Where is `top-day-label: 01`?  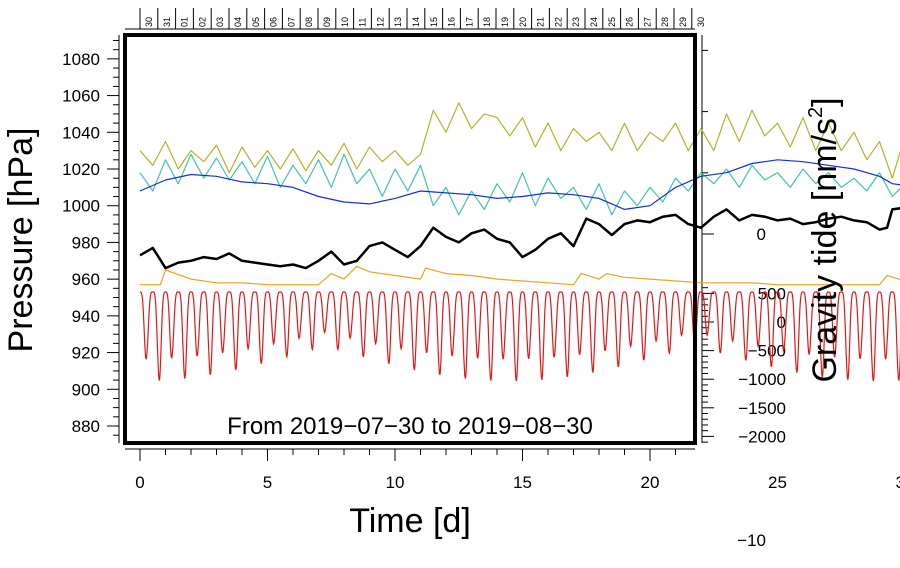
top-day-label: 01 is located at coordinates (185, 22).